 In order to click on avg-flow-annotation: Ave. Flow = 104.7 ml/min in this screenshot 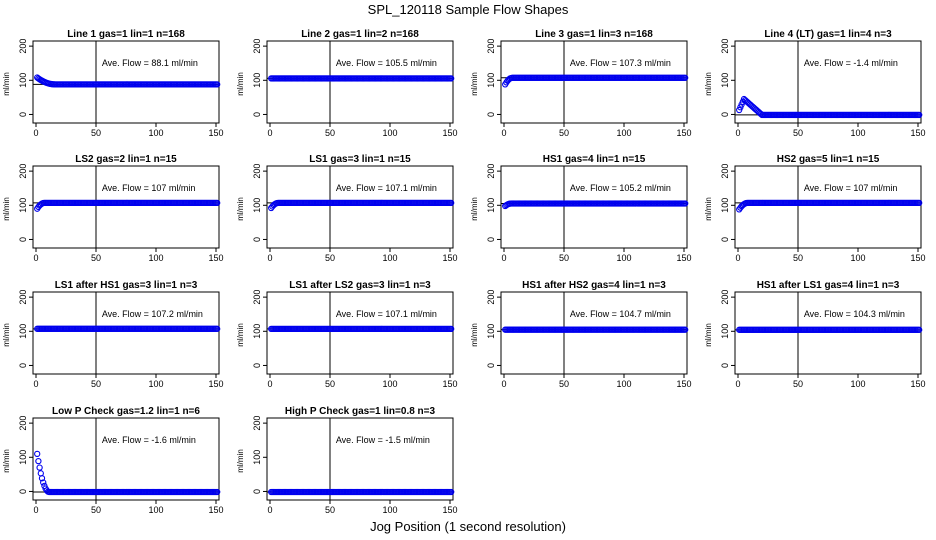, I will do `click(620, 314)`.